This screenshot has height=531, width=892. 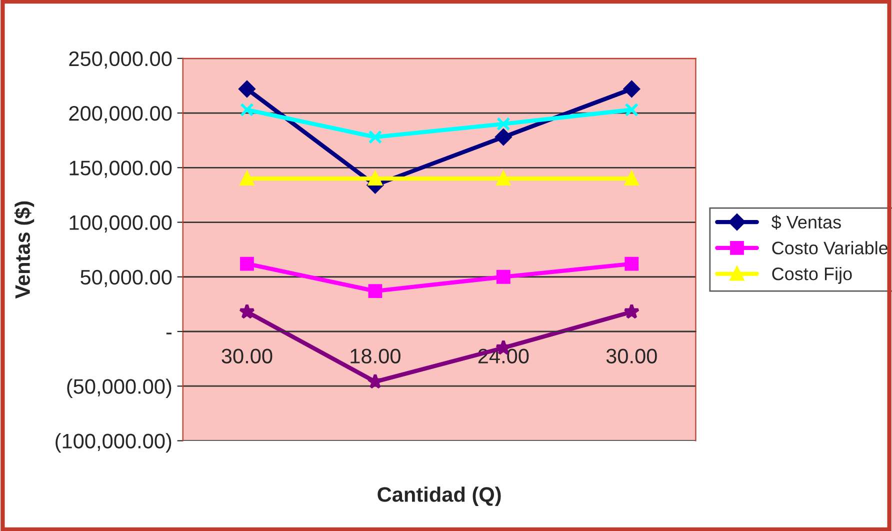 What do you see at coordinates (114, 443) in the screenshot?
I see `y-tick-label: (100,000.00)` at bounding box center [114, 443].